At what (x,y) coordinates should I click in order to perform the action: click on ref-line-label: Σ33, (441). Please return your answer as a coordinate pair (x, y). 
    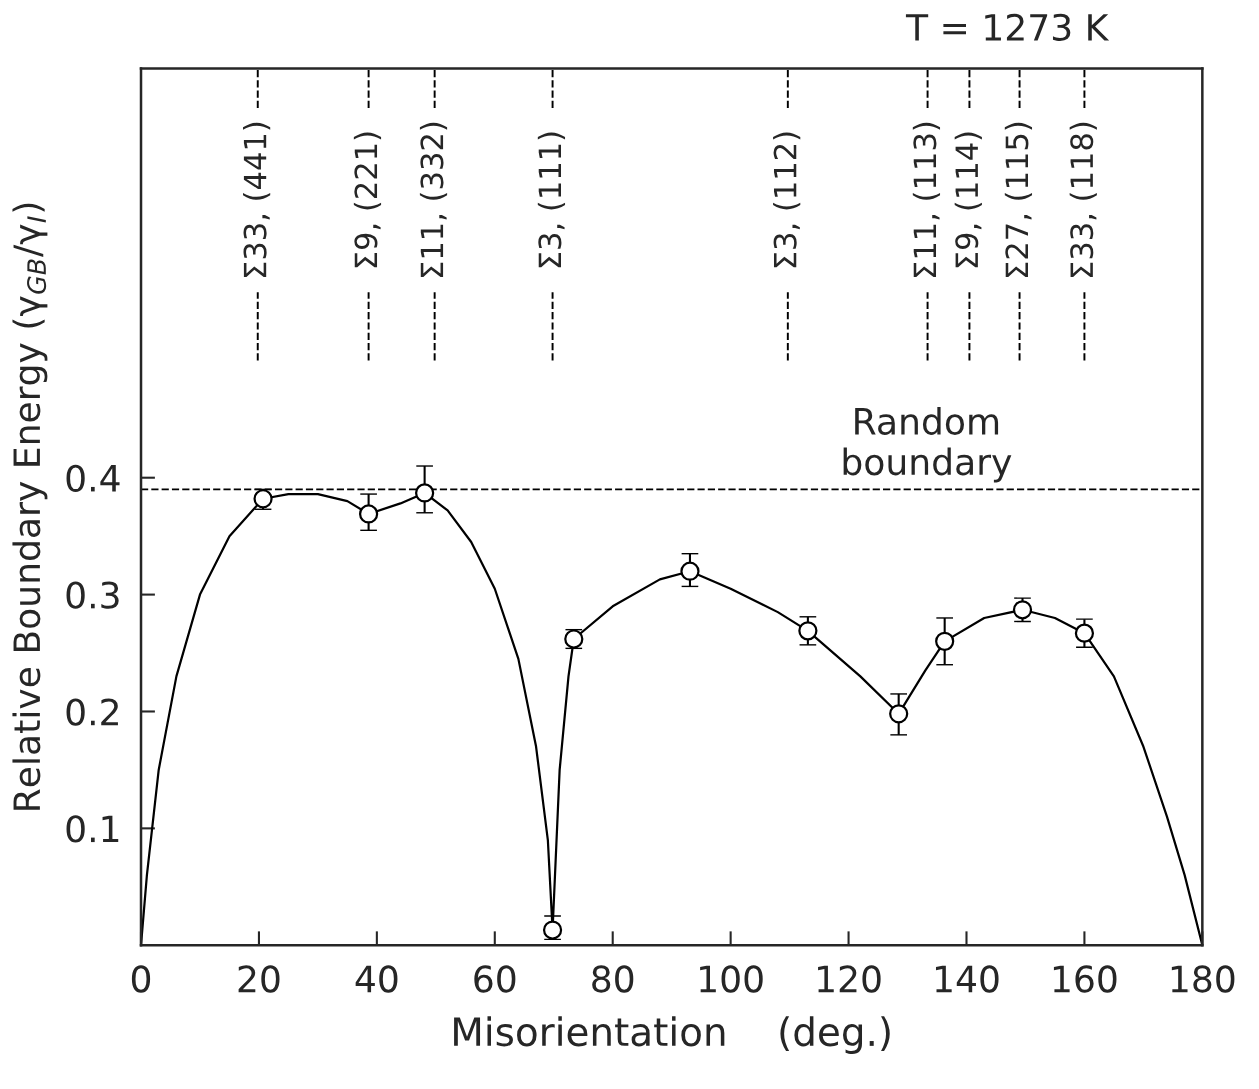
    Looking at the image, I should click on (257, 199).